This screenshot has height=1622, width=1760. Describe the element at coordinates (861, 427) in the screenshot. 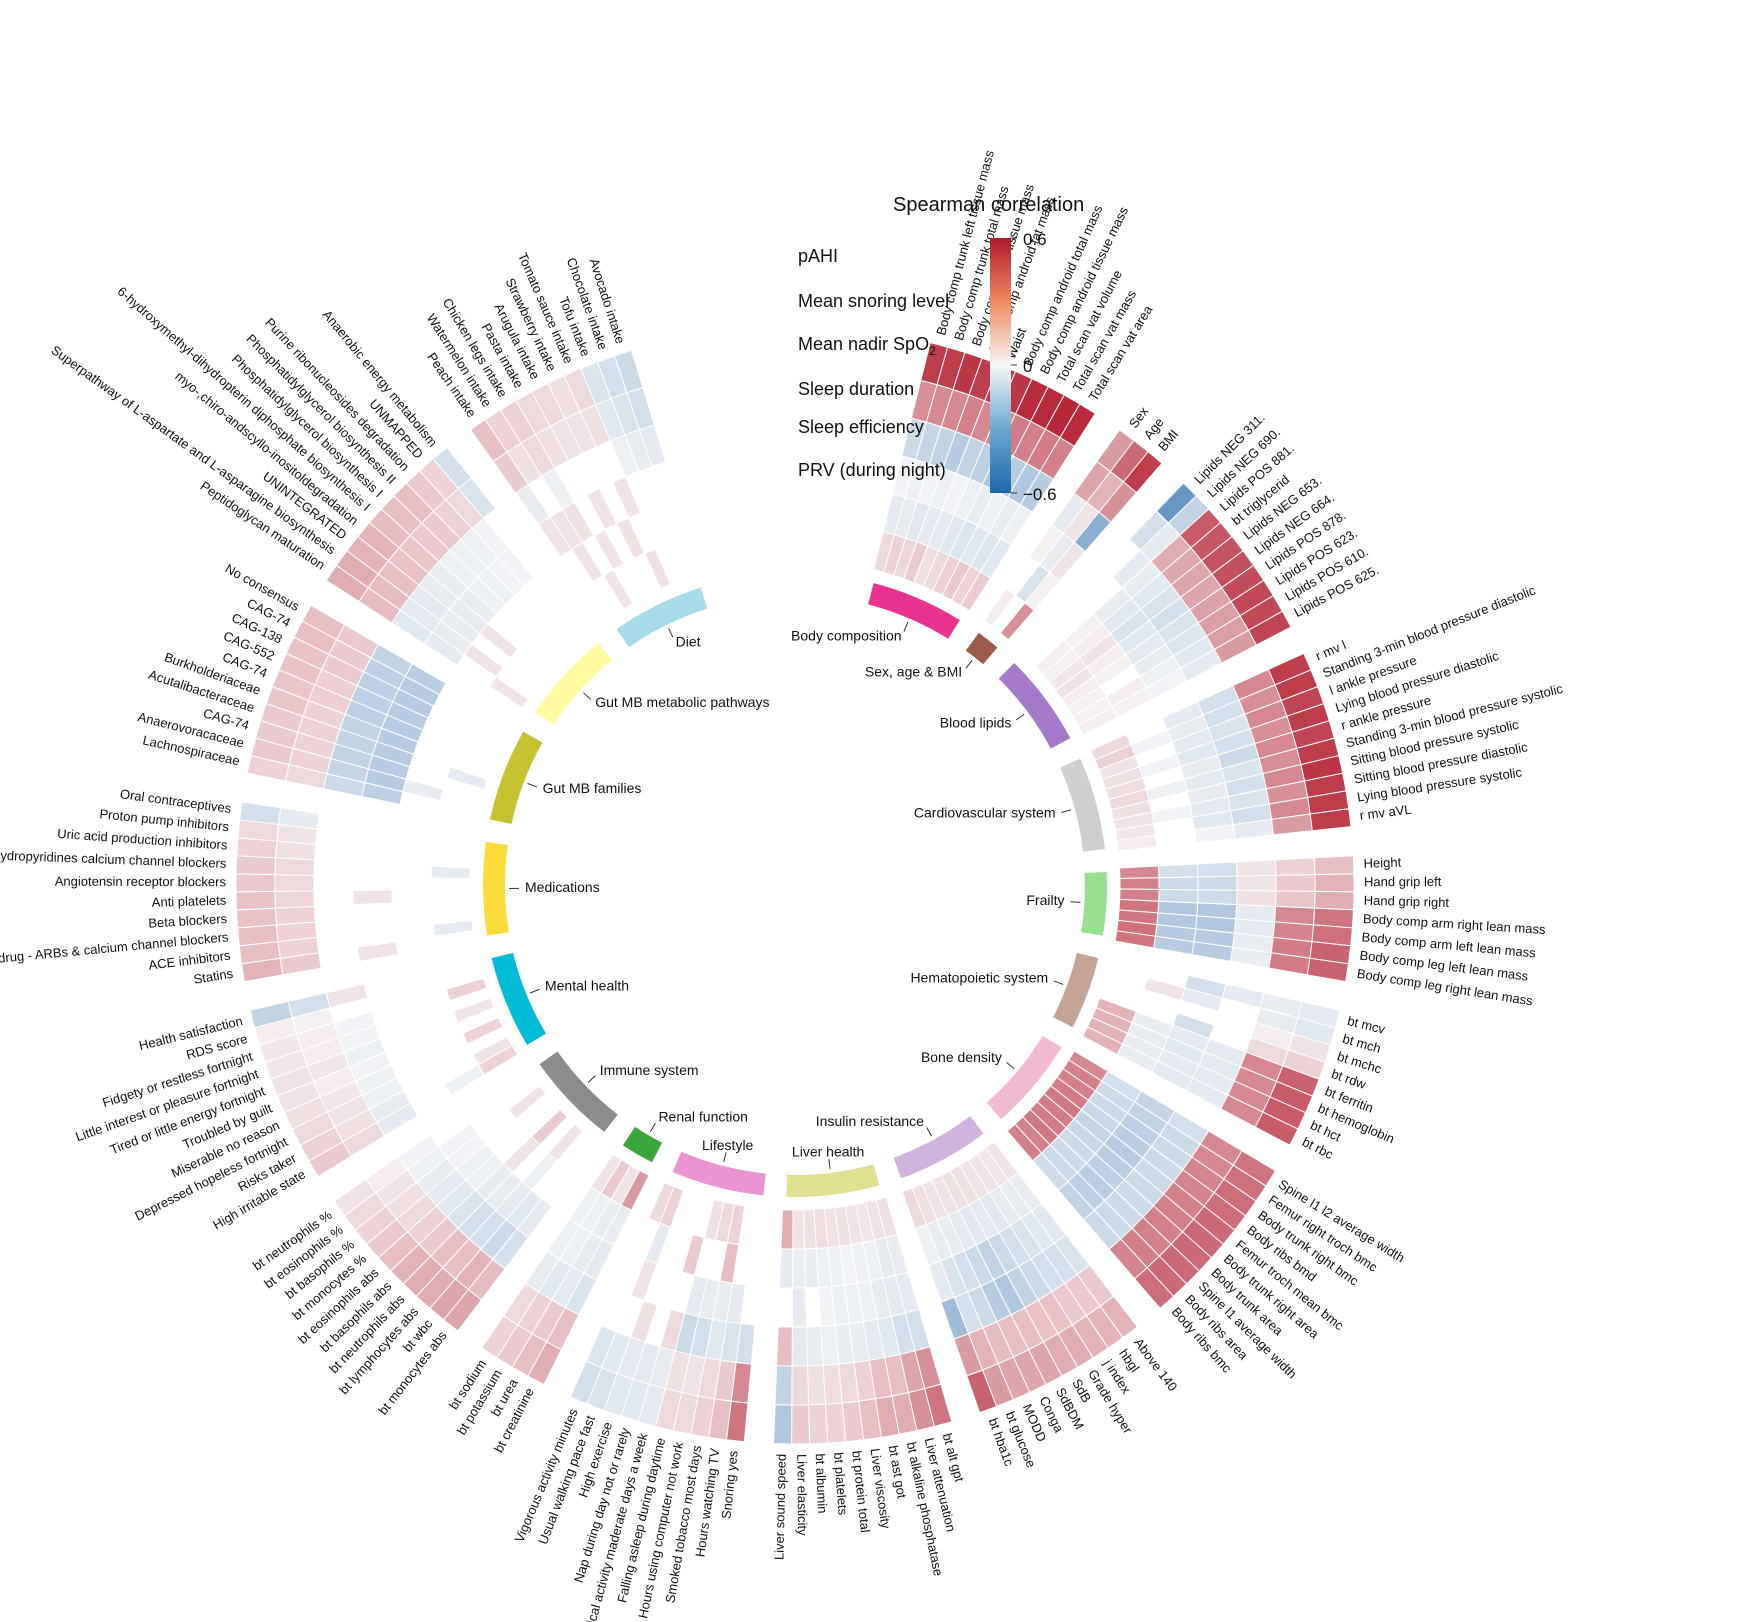

I see `row-label-4: Sleep efficiency` at that location.